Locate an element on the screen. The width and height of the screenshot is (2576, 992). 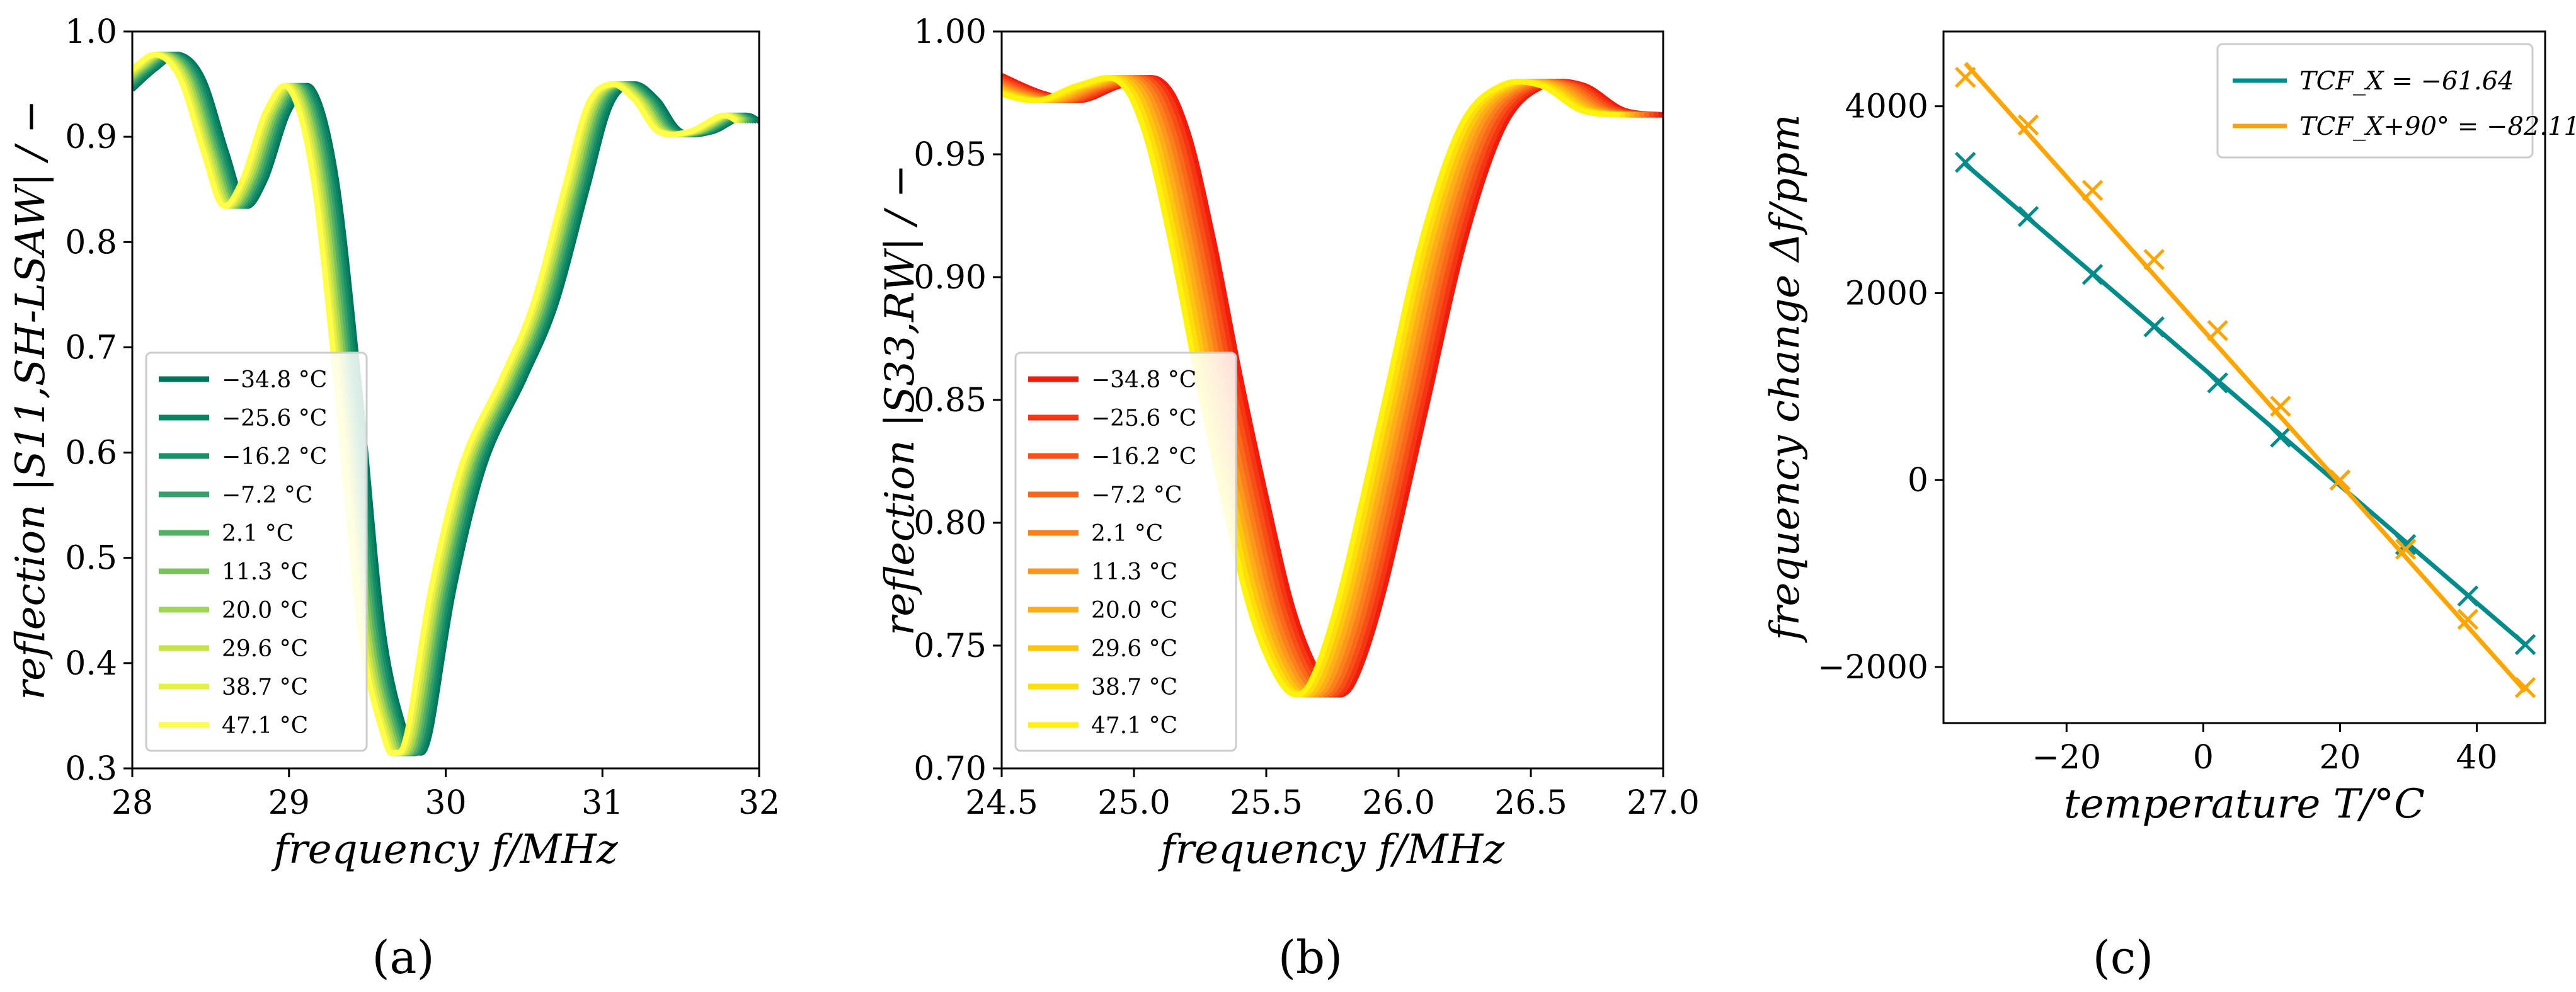
legend-label: TCF_X+90° = −82.11 is located at coordinates (2437, 126).